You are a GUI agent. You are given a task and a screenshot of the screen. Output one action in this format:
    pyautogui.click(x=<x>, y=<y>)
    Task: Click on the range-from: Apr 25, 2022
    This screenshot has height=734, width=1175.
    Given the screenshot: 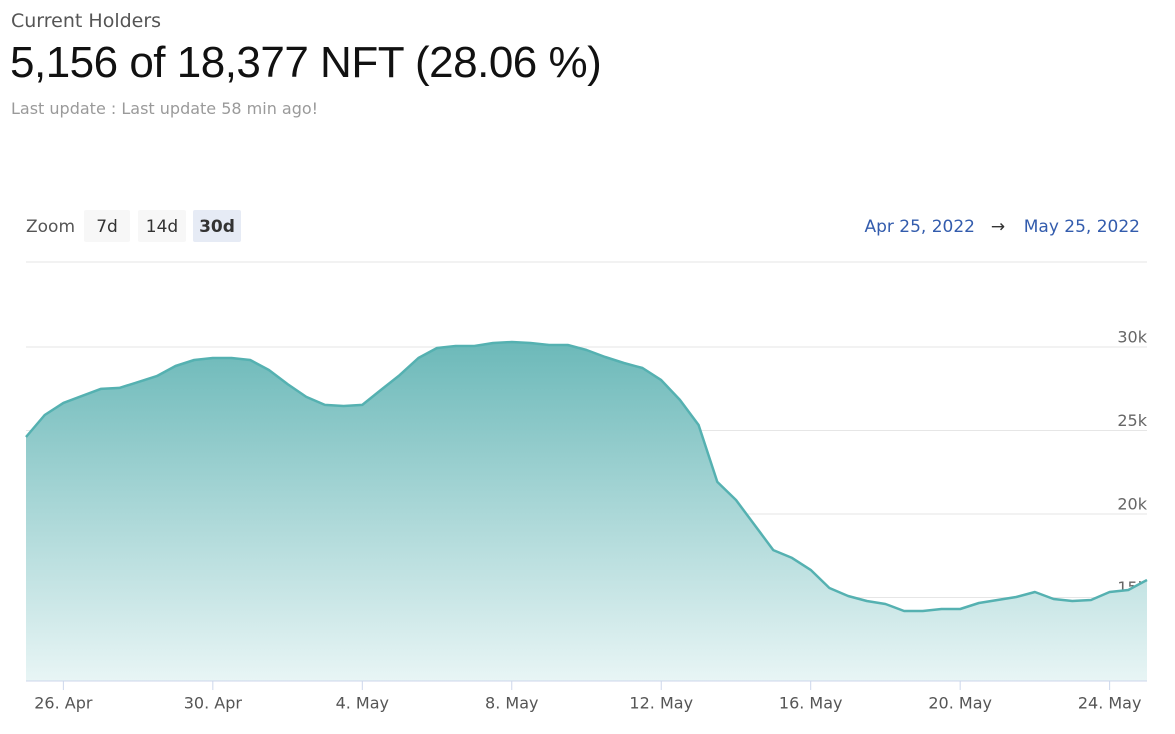 What is the action you would take?
    pyautogui.click(x=919, y=227)
    